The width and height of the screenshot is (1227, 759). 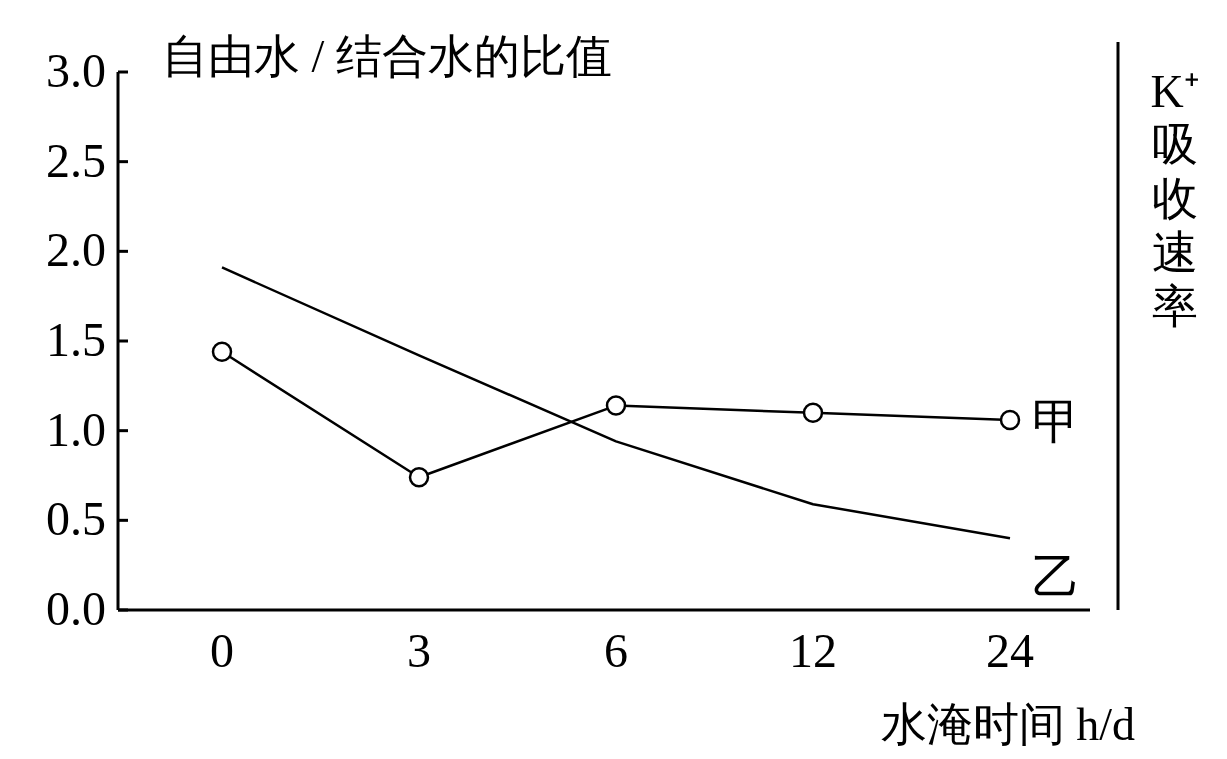 What do you see at coordinates (76, 608) in the screenshot?
I see `y-tick-label: 0.0` at bounding box center [76, 608].